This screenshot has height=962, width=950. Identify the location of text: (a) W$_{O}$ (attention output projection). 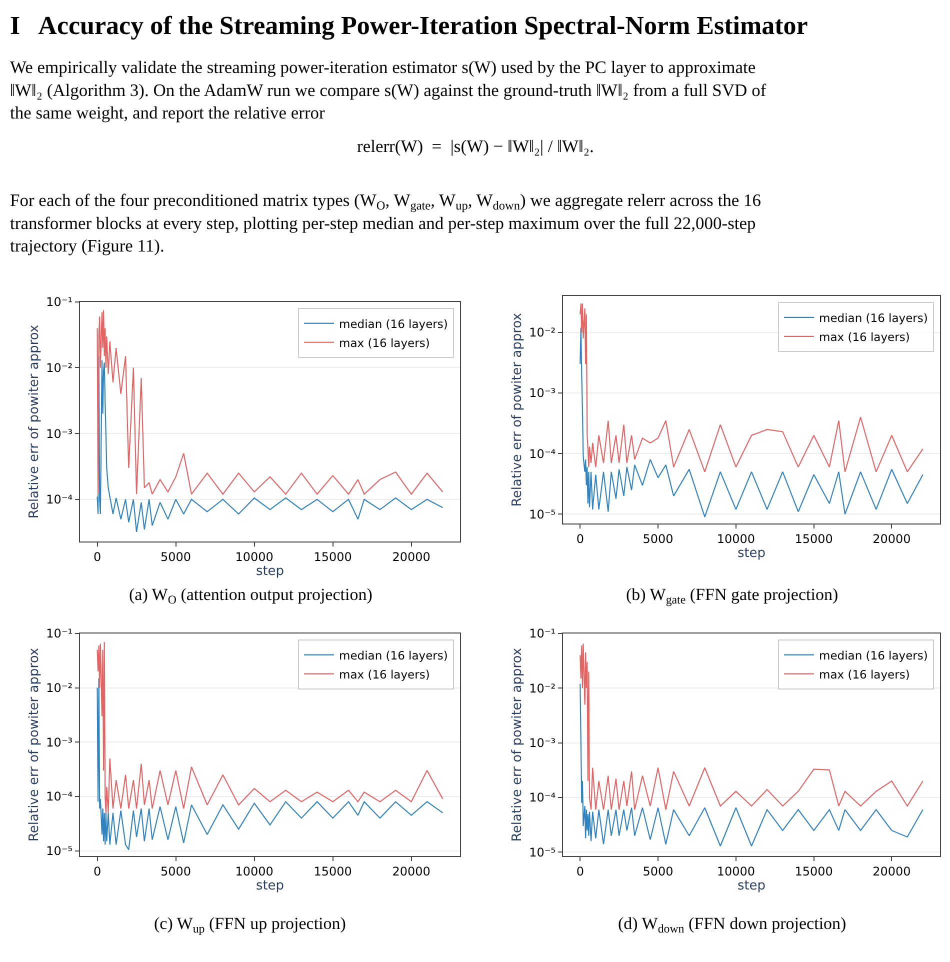
(250, 596).